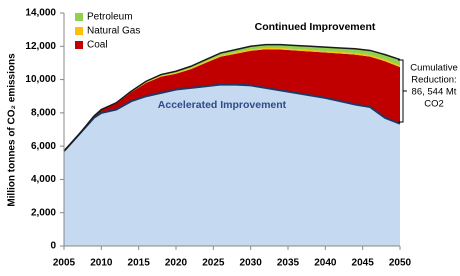 This screenshot has height=276, width=460. What do you see at coordinates (251, 263) in the screenshot?
I see `x-tick-label: 2030` at bounding box center [251, 263].